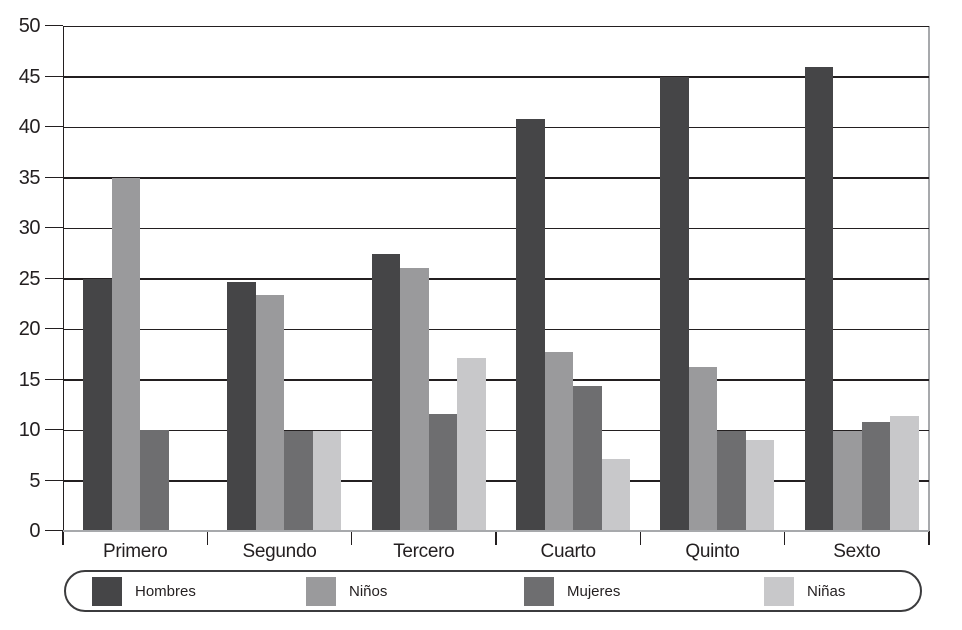  What do you see at coordinates (857, 551) in the screenshot?
I see `x-axis-label-sexto: Sexto` at bounding box center [857, 551].